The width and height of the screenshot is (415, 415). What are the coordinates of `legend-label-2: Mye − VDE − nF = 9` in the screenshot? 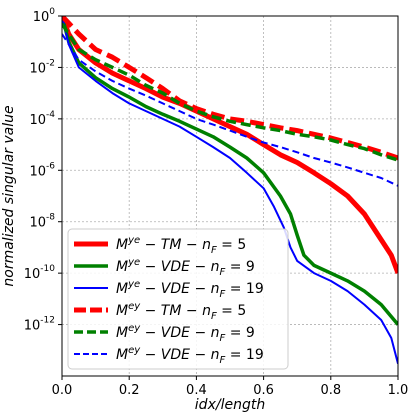 It's located at (185, 267).